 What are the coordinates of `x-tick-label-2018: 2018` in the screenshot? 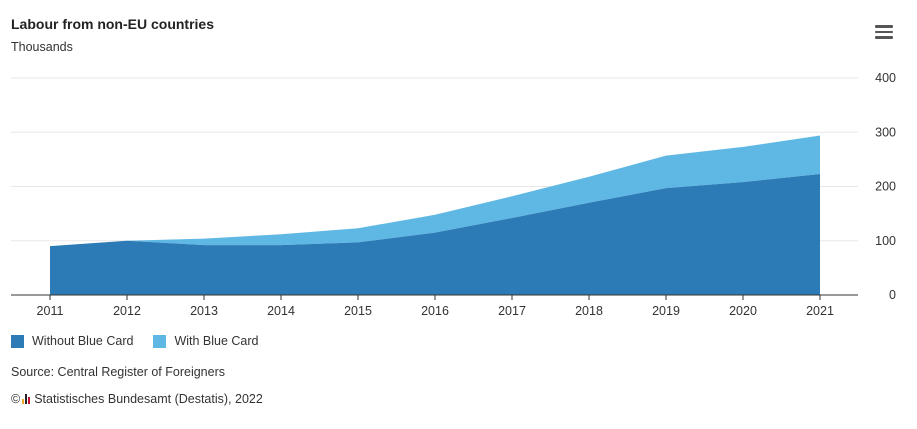 It's located at (589, 311).